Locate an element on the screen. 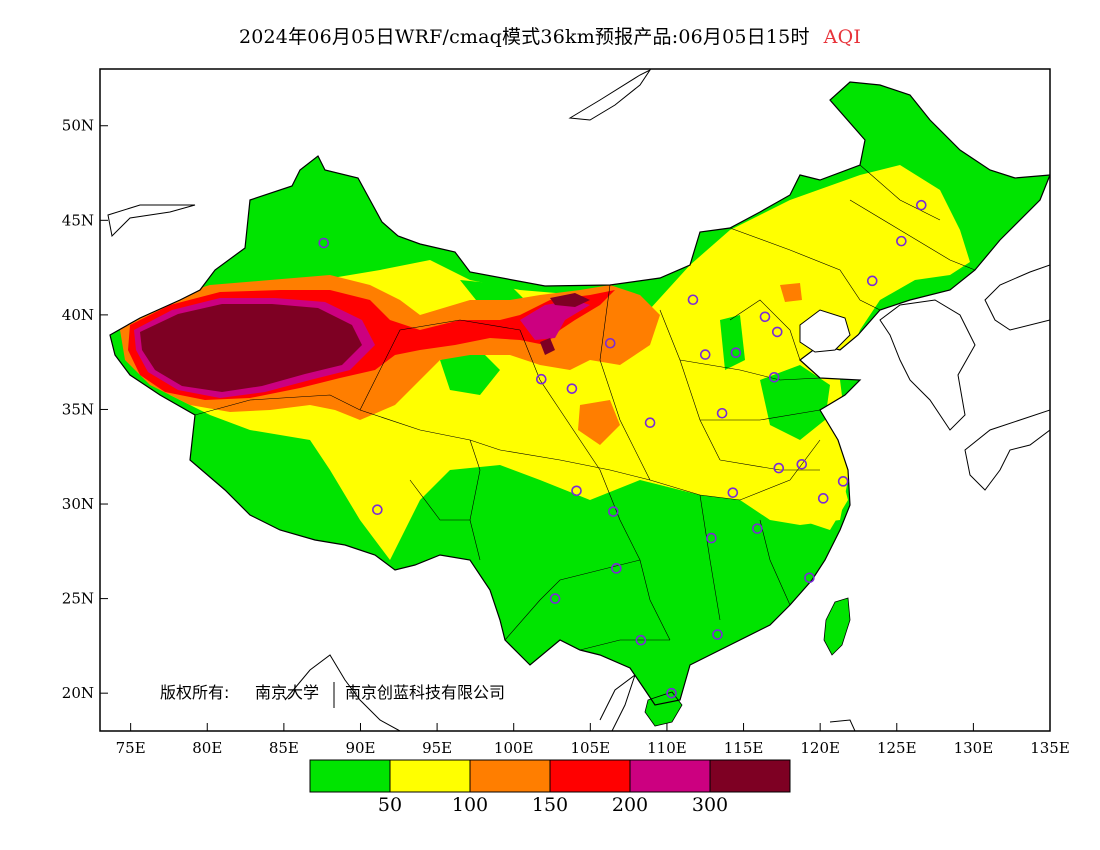 The image size is (1100, 850). colorbar is located at coordinates (550, 776).